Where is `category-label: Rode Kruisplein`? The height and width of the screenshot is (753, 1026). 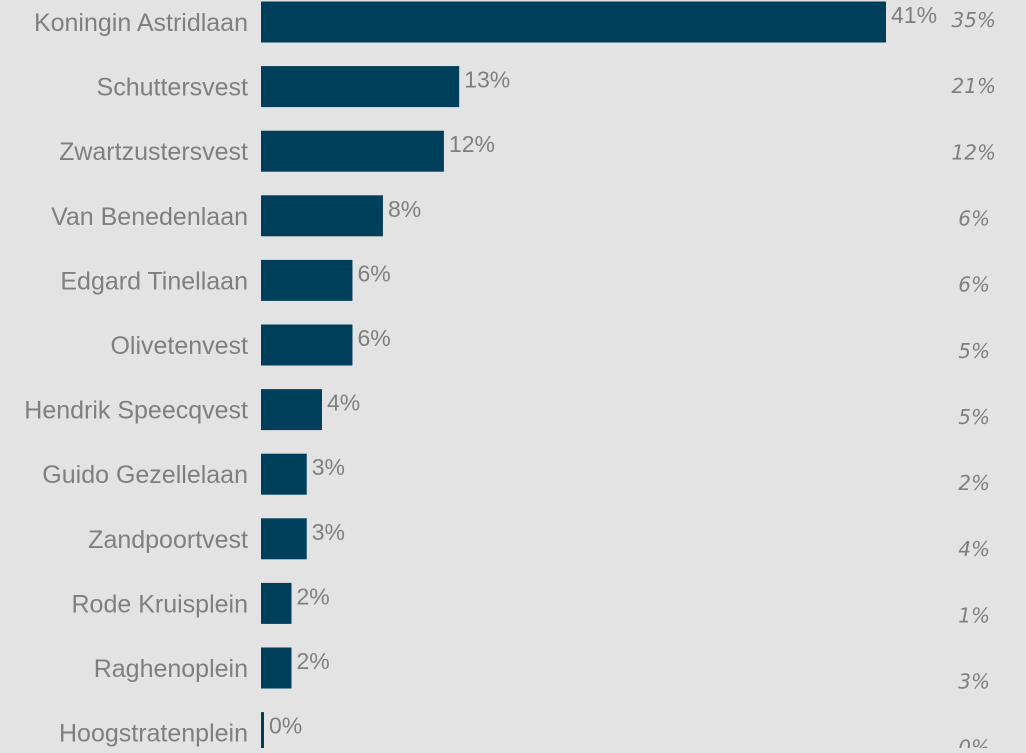
category-label: Rode Kruisplein is located at coordinates (160, 604).